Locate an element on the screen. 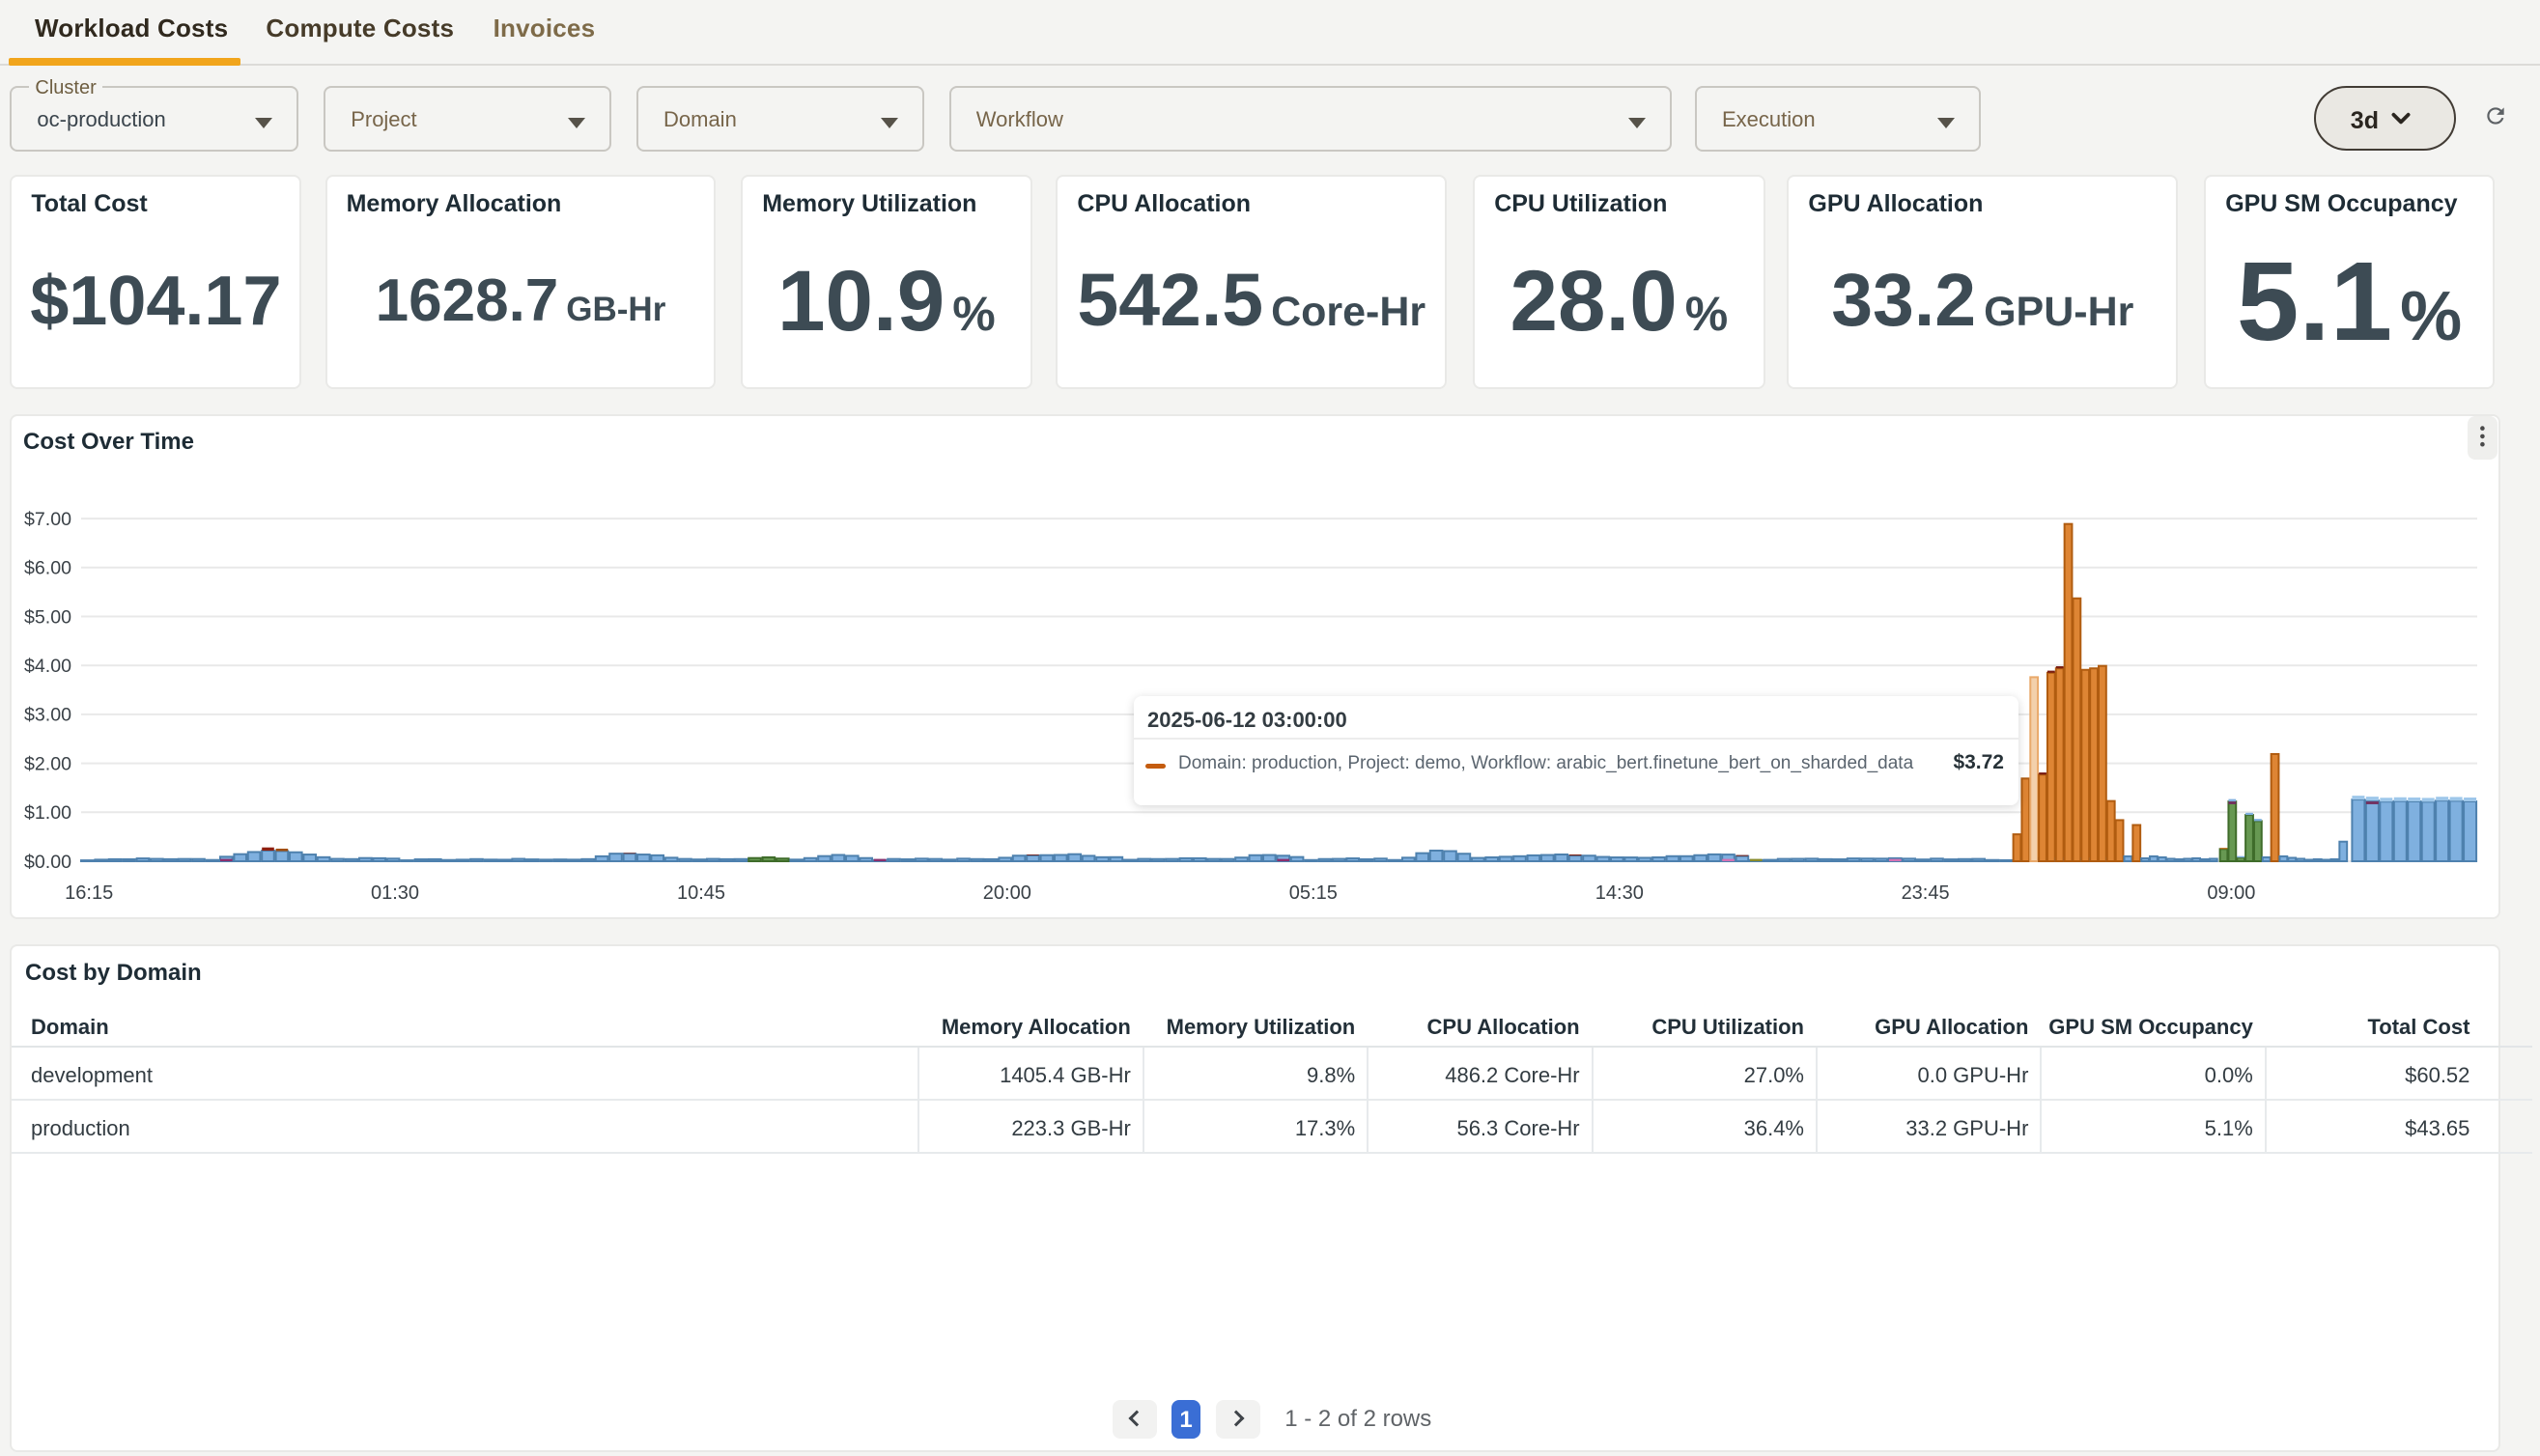 The height and width of the screenshot is (1456, 2540). svg-text: 01:30 is located at coordinates (395, 893).